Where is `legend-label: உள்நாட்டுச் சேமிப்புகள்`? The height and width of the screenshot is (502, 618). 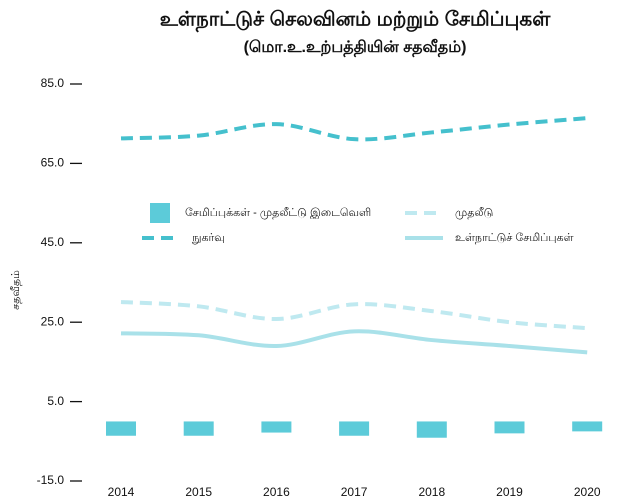
legend-label: உள்நாட்டுச் சேமிப்புகள் is located at coordinates (514, 238).